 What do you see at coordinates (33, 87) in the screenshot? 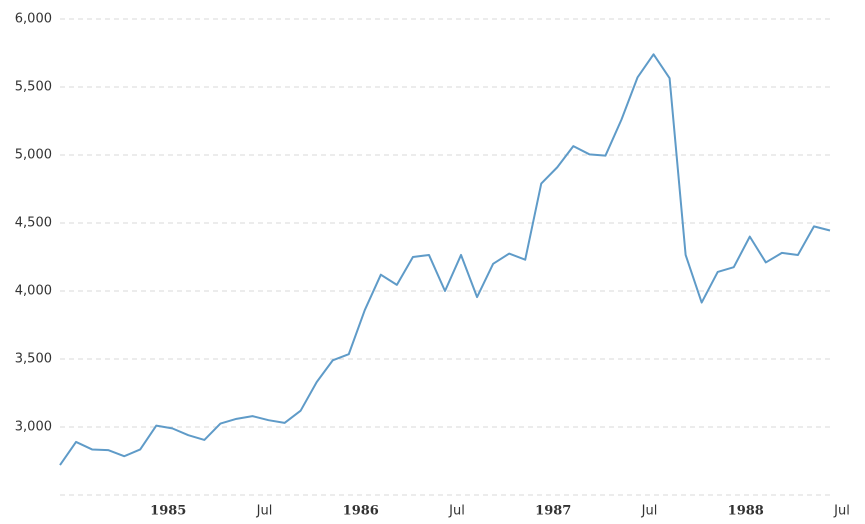
I see `y-tick-label: 5,500` at bounding box center [33, 87].